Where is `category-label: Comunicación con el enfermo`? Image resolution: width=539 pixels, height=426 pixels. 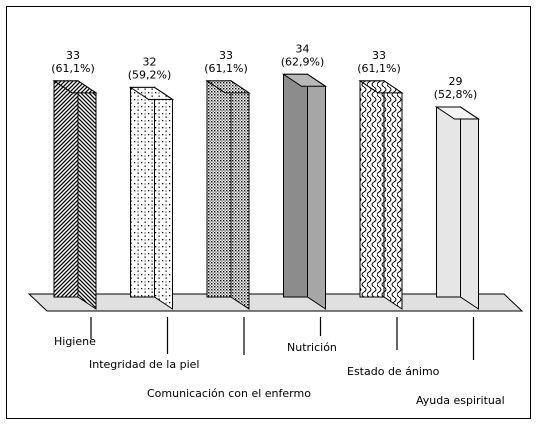
category-label: Comunicación con el enfermo is located at coordinates (229, 393).